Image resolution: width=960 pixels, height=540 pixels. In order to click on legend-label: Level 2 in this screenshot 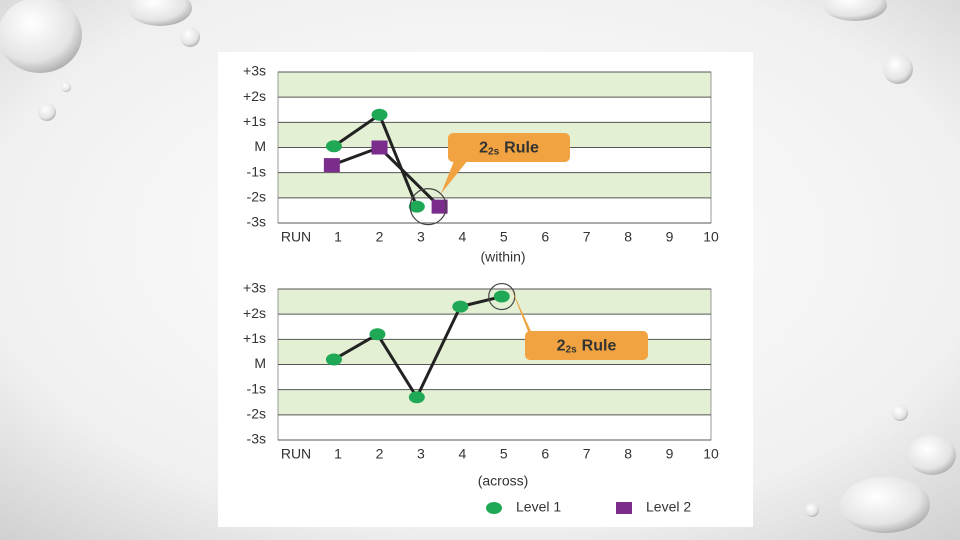, I will do `click(668, 507)`.